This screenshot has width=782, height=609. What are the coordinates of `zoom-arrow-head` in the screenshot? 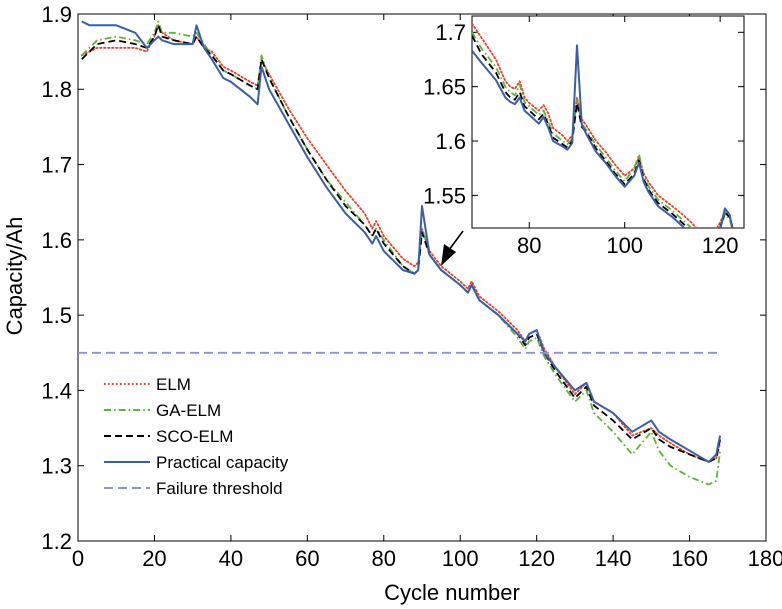 It's located at (448, 255).